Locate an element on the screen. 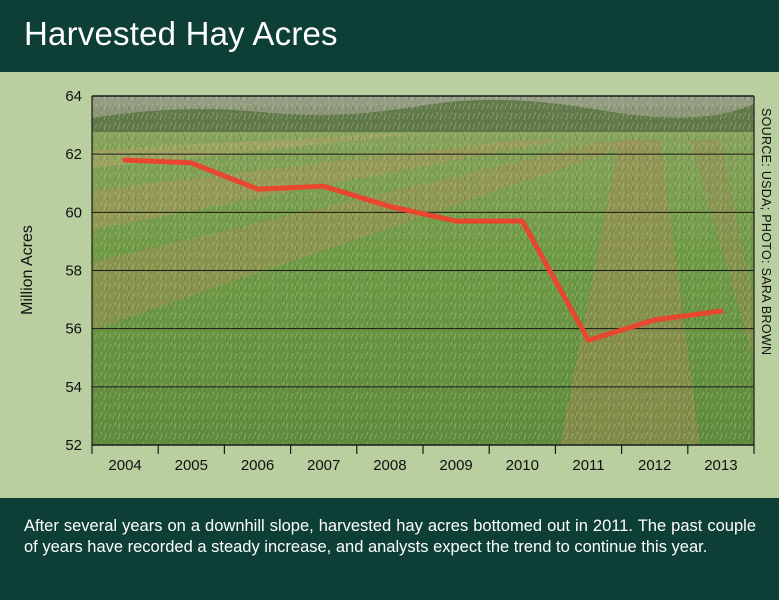 Image resolution: width=779 pixels, height=600 pixels. y-tick-label: 58 is located at coordinates (73, 271).